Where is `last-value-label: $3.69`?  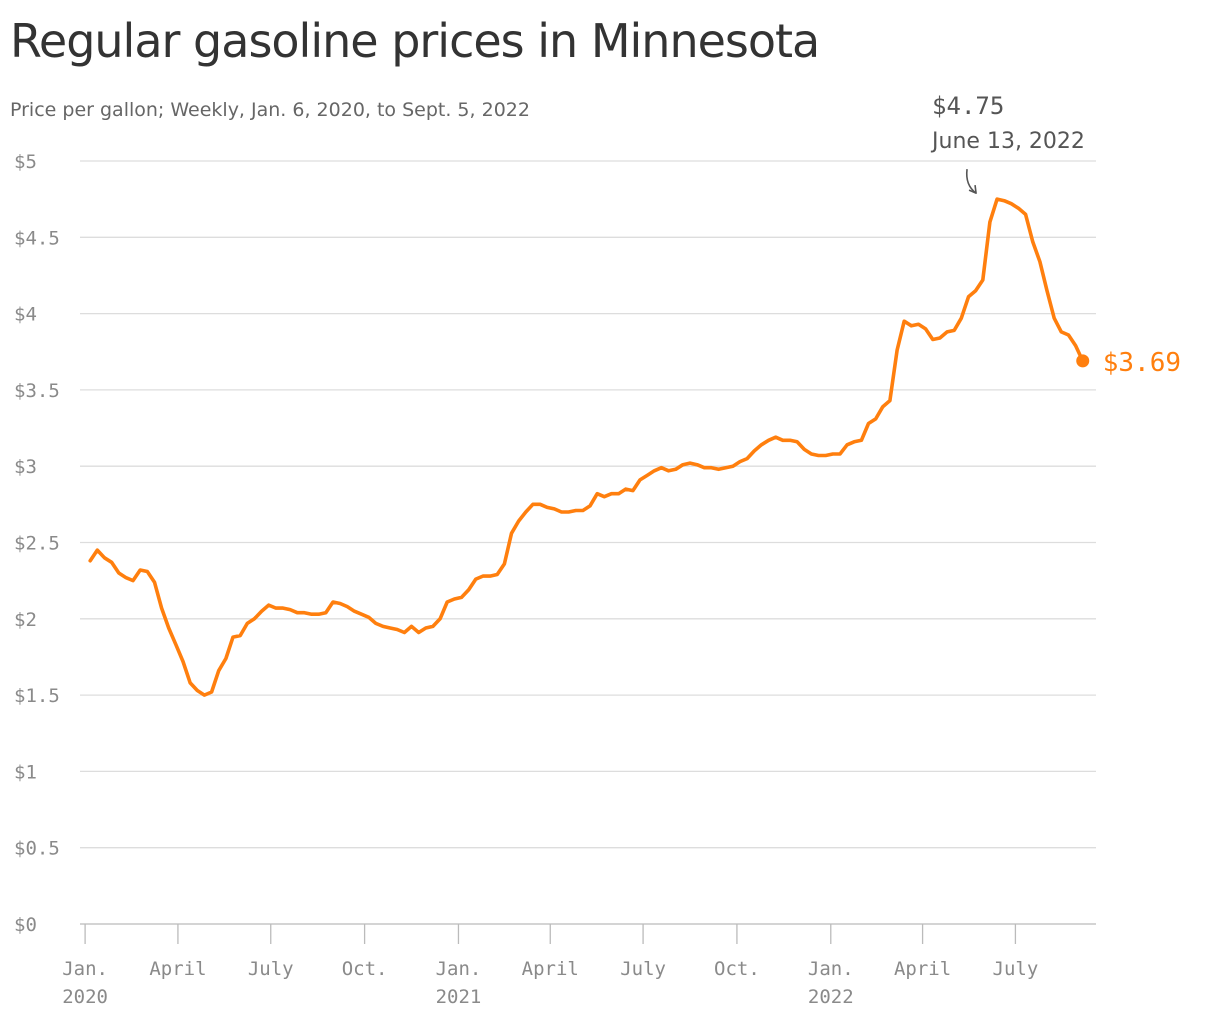
last-value-label: $3.69 is located at coordinates (1142, 363).